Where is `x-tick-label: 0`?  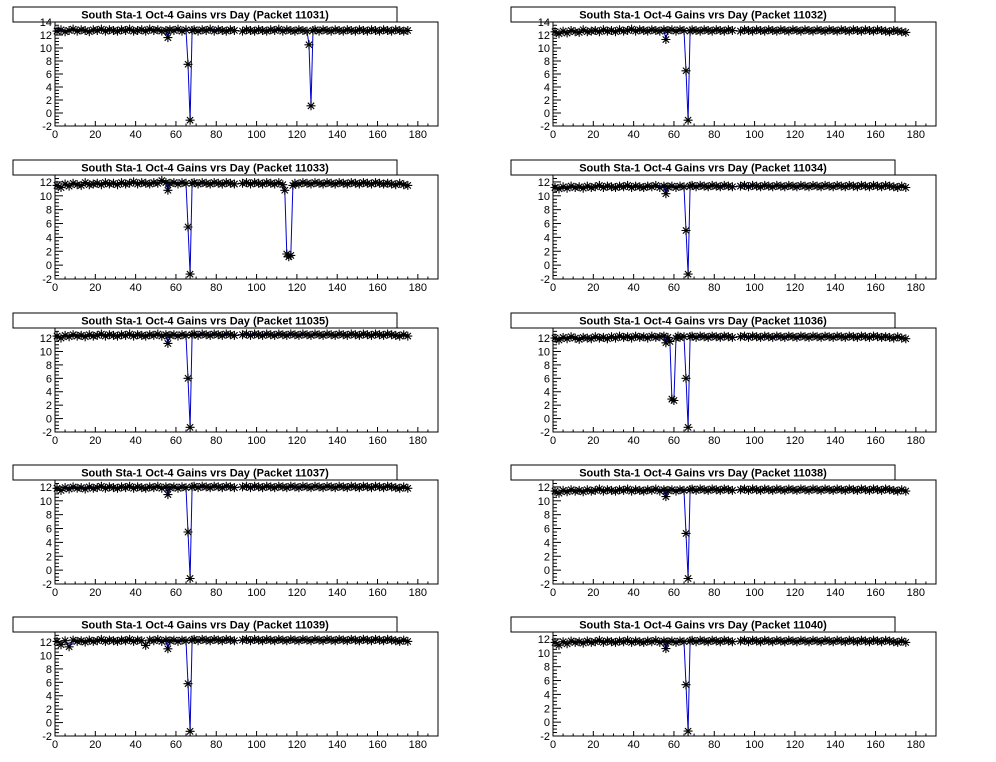 x-tick-label: 0 is located at coordinates (553, 135).